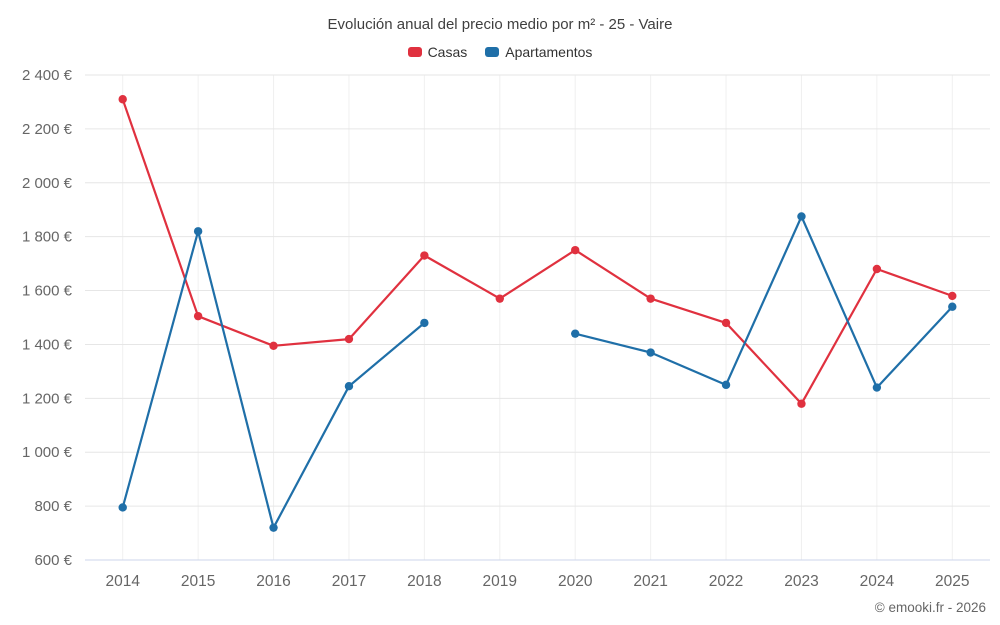 This screenshot has height=625, width=1000. I want to click on data-point-casas-2020, so click(575, 250).